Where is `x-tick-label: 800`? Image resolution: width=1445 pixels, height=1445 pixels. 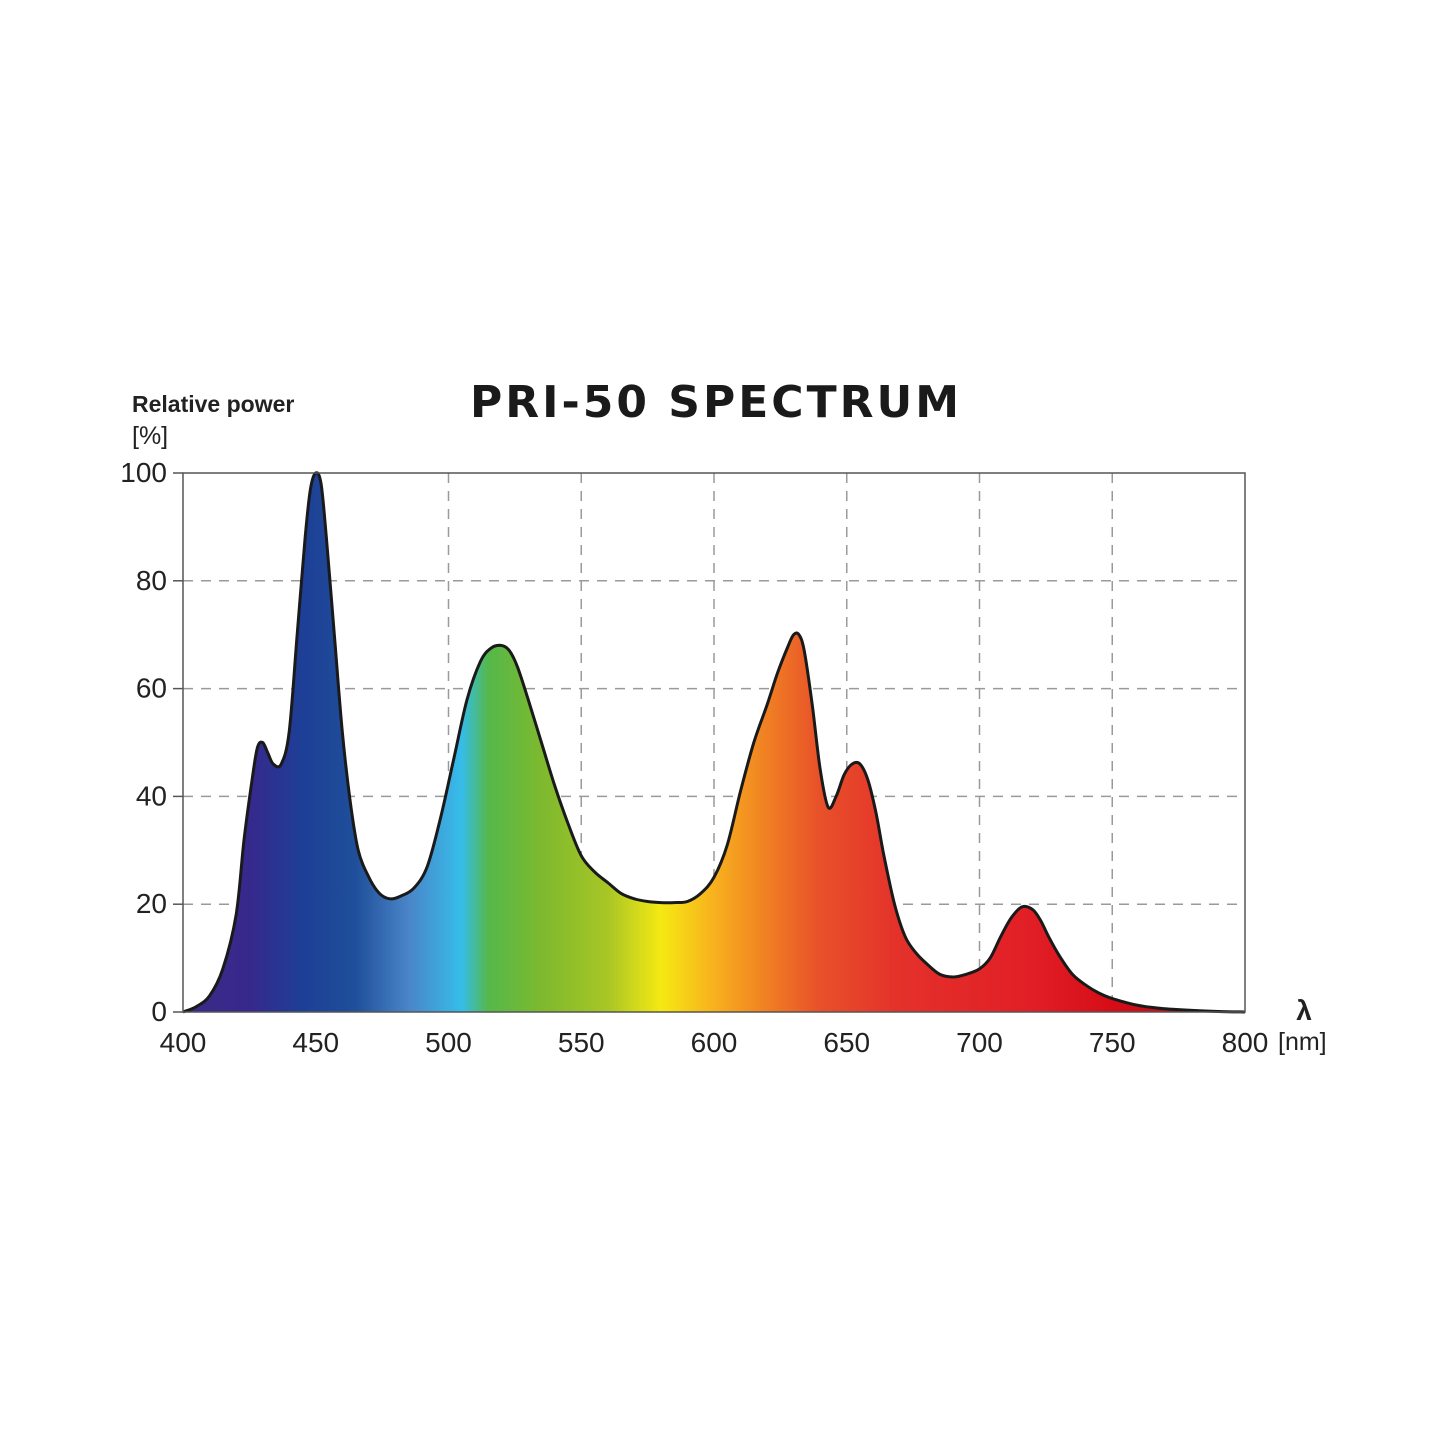 x-tick-label: 800 is located at coordinates (1245, 1042).